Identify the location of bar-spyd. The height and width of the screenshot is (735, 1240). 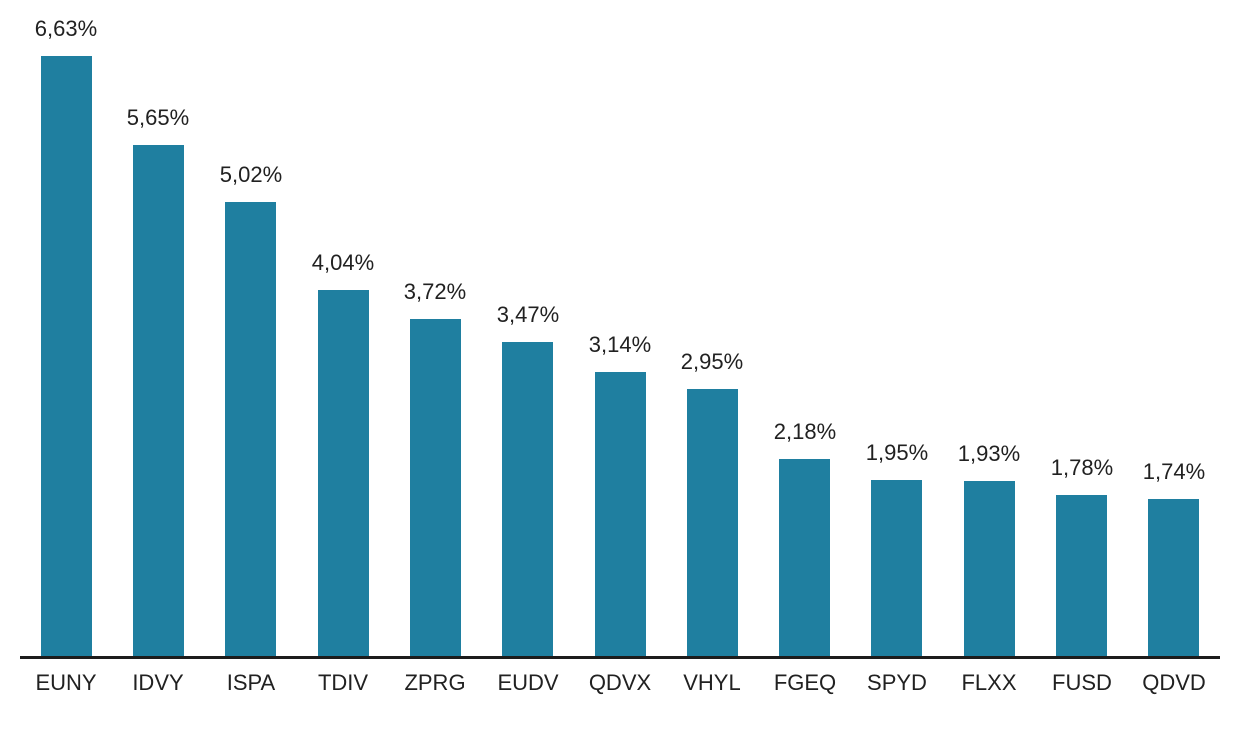
(896, 568).